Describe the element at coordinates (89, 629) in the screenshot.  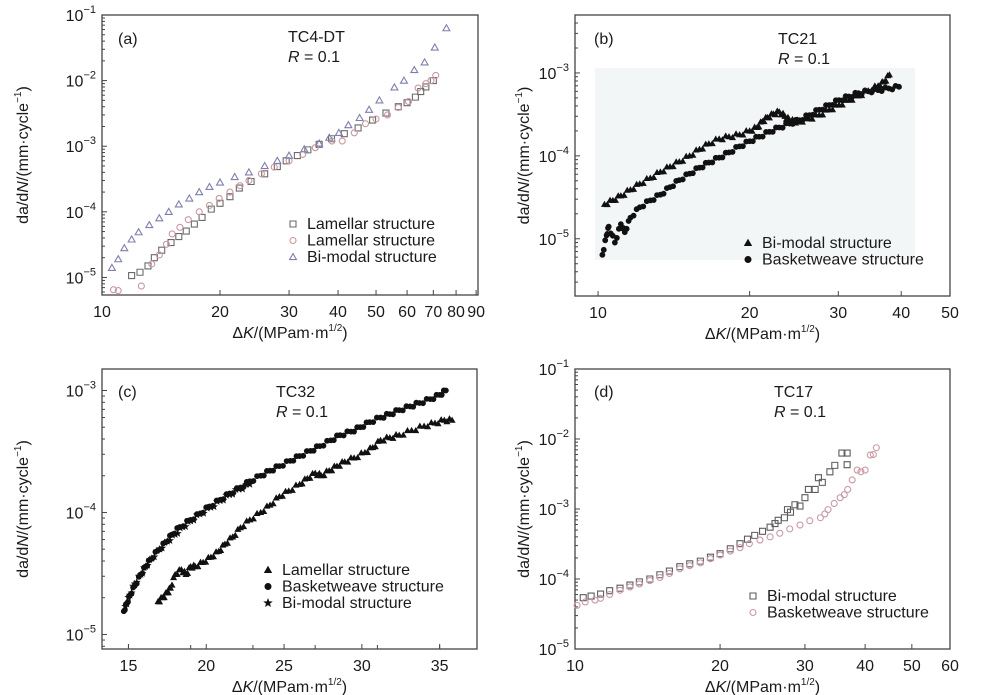
I see `y-tick-exponent: −5` at that location.